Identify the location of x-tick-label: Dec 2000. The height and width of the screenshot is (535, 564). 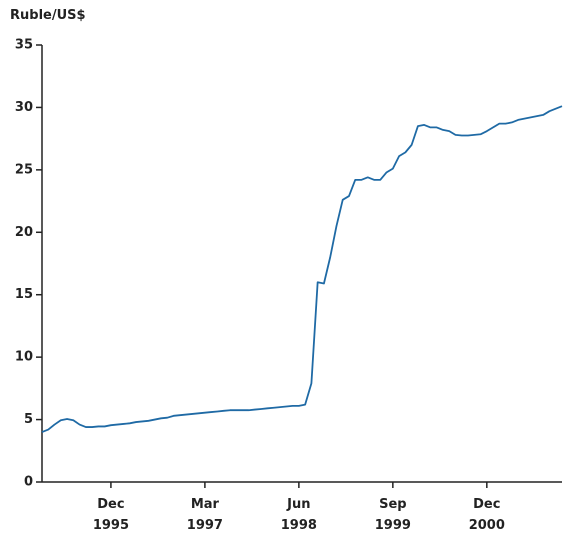
(486, 515).